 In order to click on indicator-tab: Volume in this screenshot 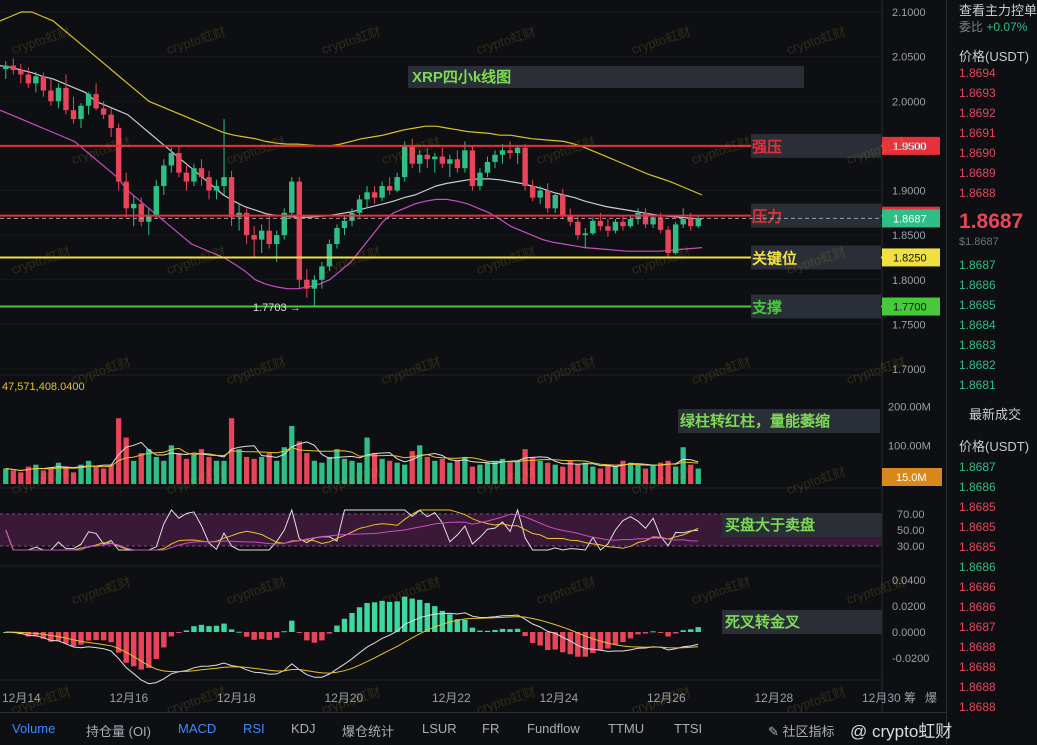, I will do `click(34, 728)`.